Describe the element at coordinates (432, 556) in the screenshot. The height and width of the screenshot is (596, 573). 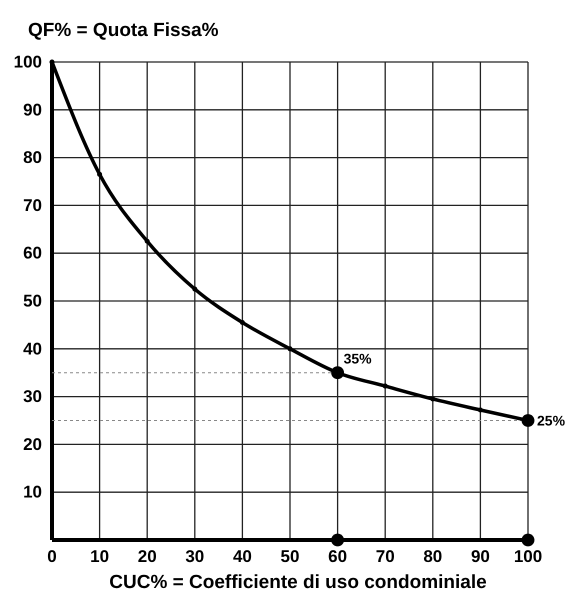
I see `x-tick-label: 80` at that location.